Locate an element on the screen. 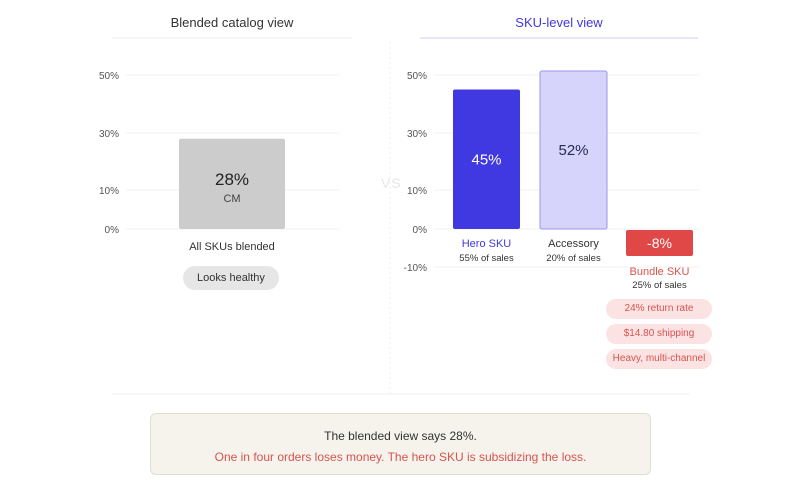 Image resolution: width=800 pixels, height=500 pixels. bar-accessory is located at coordinates (573, 150).